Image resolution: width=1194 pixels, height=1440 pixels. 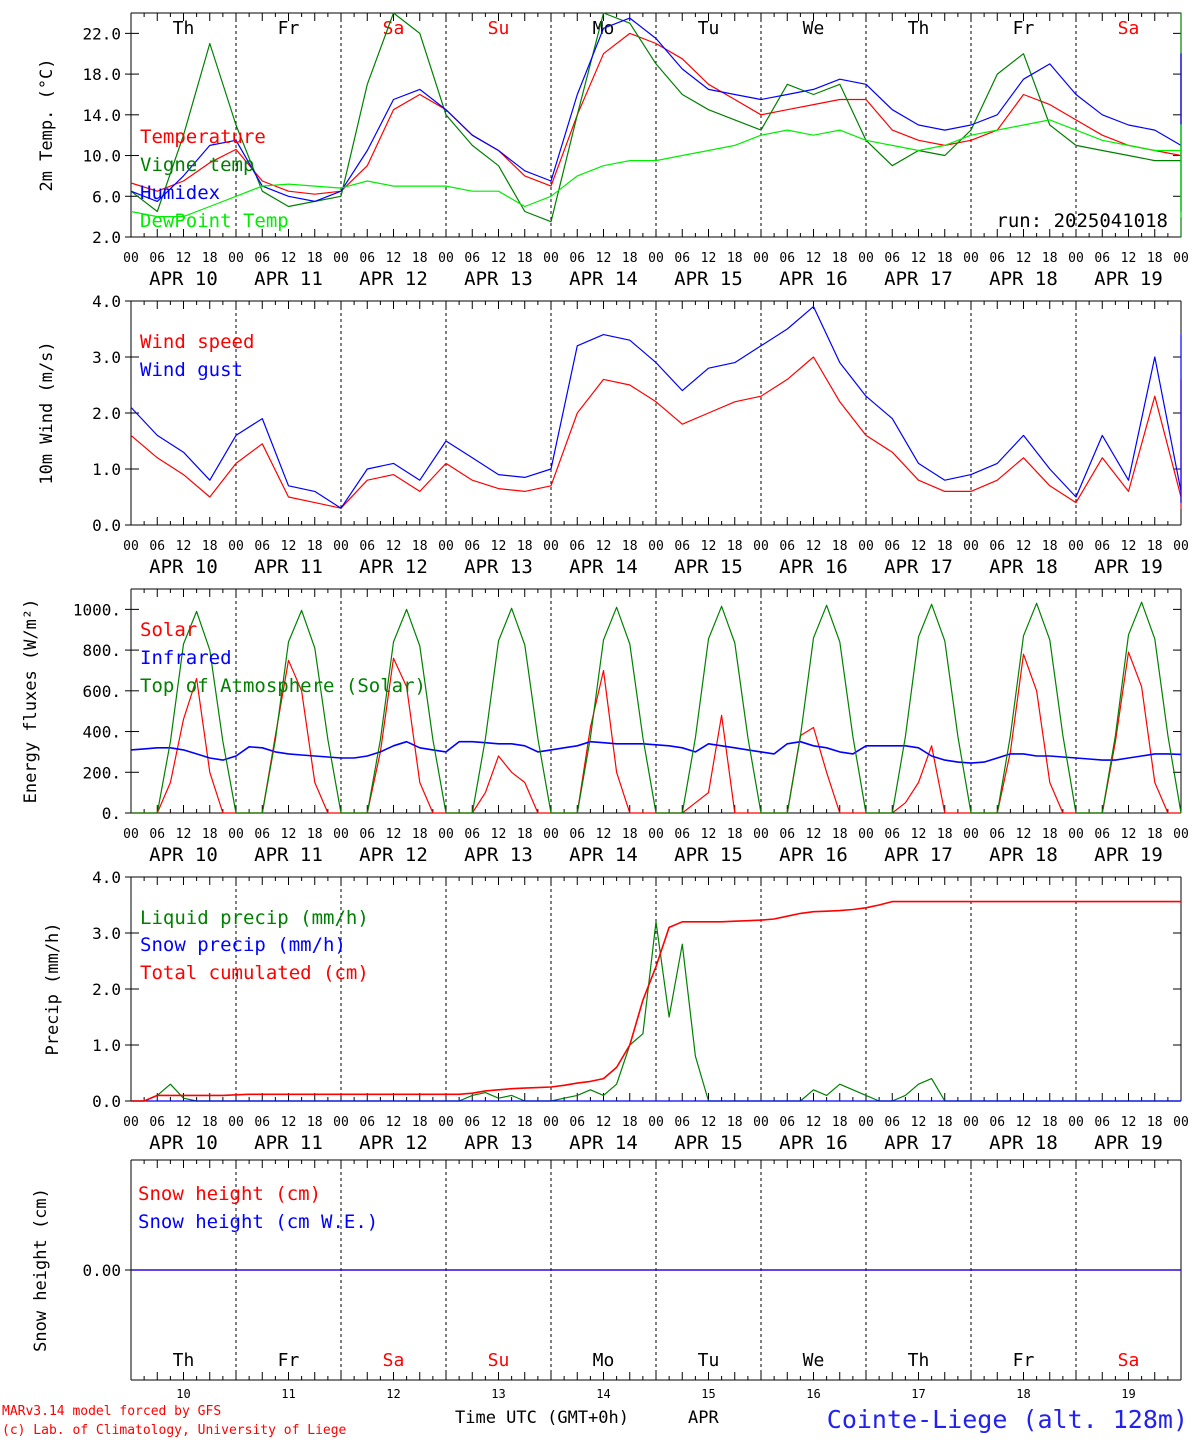 What do you see at coordinates (106, 469) in the screenshot?
I see `y-tick-label: 1.0` at bounding box center [106, 469].